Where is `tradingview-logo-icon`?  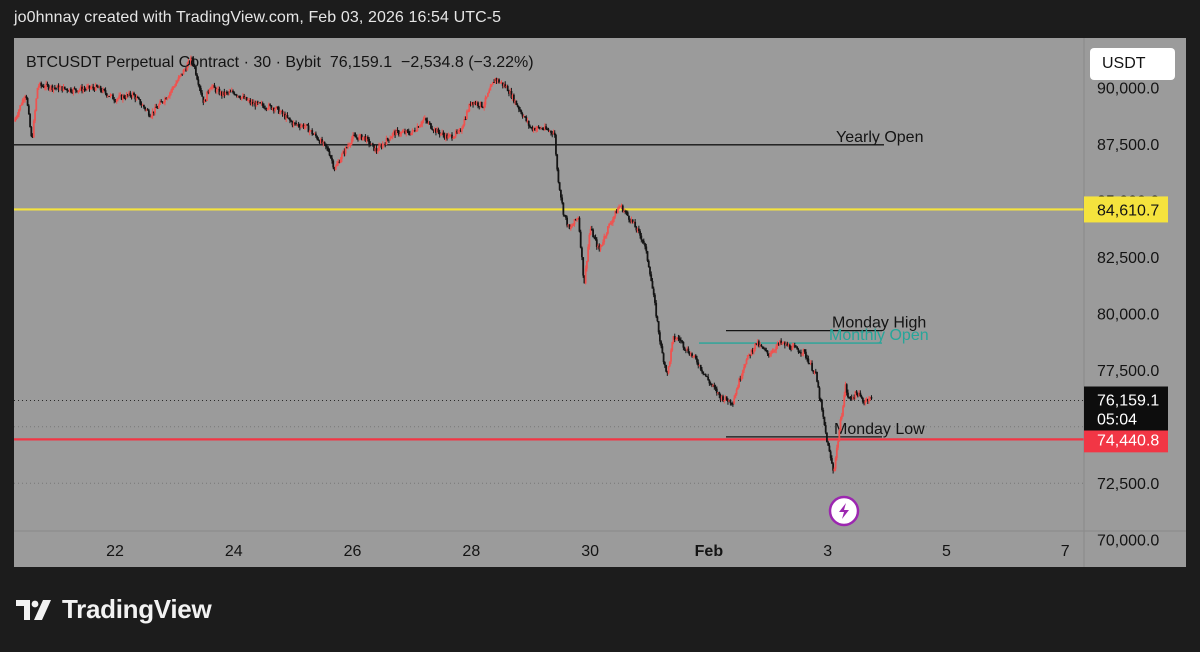
tradingview-logo-icon is located at coordinates (33, 609).